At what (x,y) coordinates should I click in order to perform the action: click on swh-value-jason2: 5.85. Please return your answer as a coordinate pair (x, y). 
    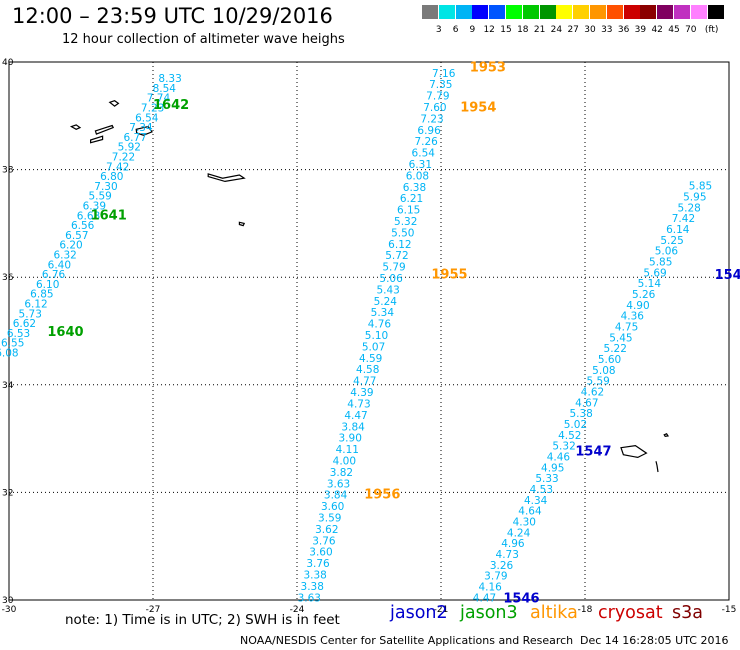
    Looking at the image, I should click on (660, 263).